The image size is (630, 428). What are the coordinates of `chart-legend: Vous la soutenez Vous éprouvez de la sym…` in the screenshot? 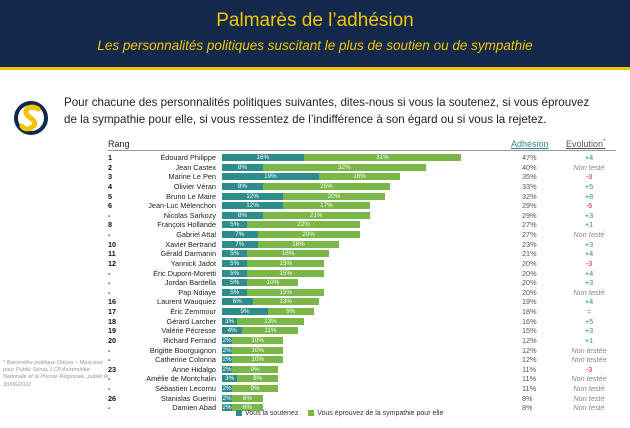 It's located at (343, 413).